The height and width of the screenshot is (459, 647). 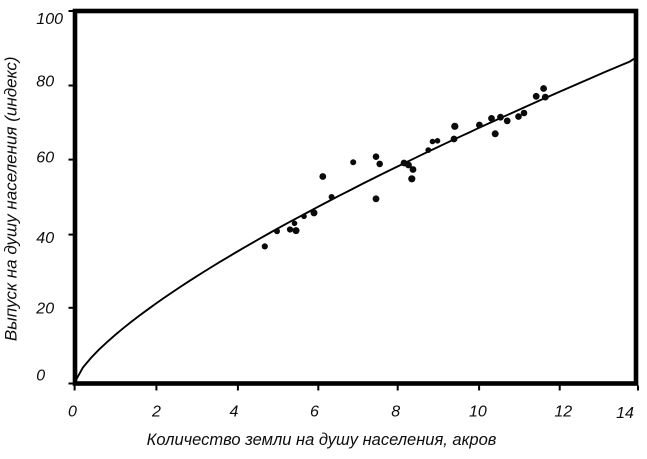 I want to click on svg-text: 100, so click(x=49, y=19).